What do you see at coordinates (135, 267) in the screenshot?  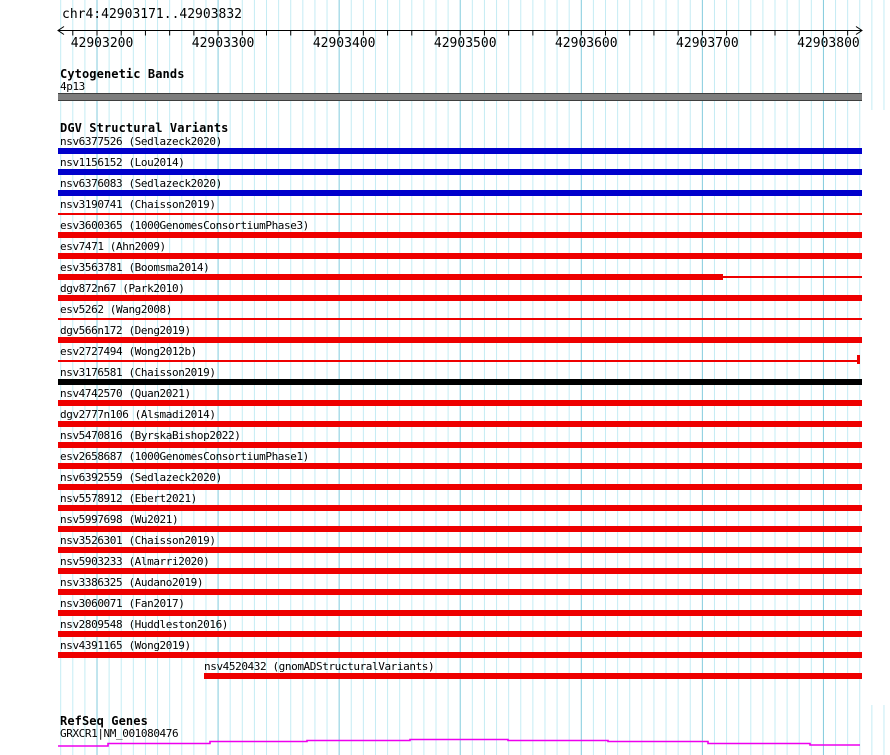 I see `variant-label: esv3563781 (Boomsma2014)` at bounding box center [135, 267].